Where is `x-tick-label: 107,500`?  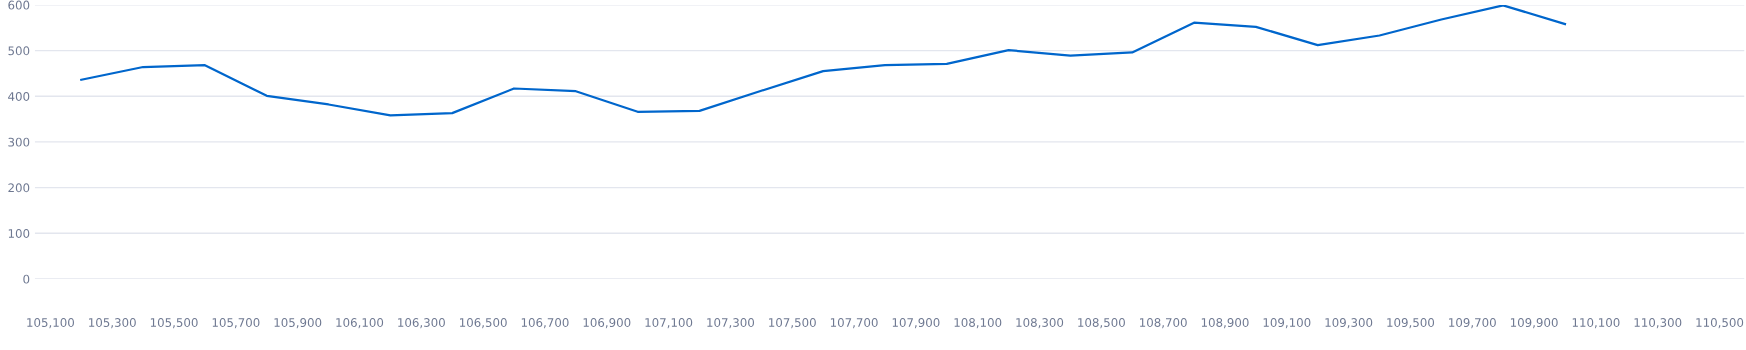 x-tick-label: 107,500 is located at coordinates (792, 323).